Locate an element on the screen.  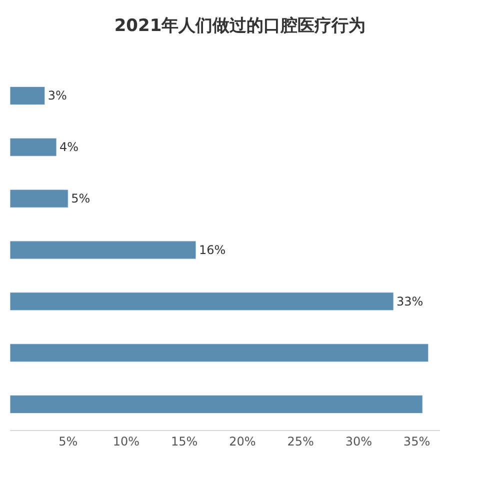
x-tick-label: 5% is located at coordinates (68, 441).